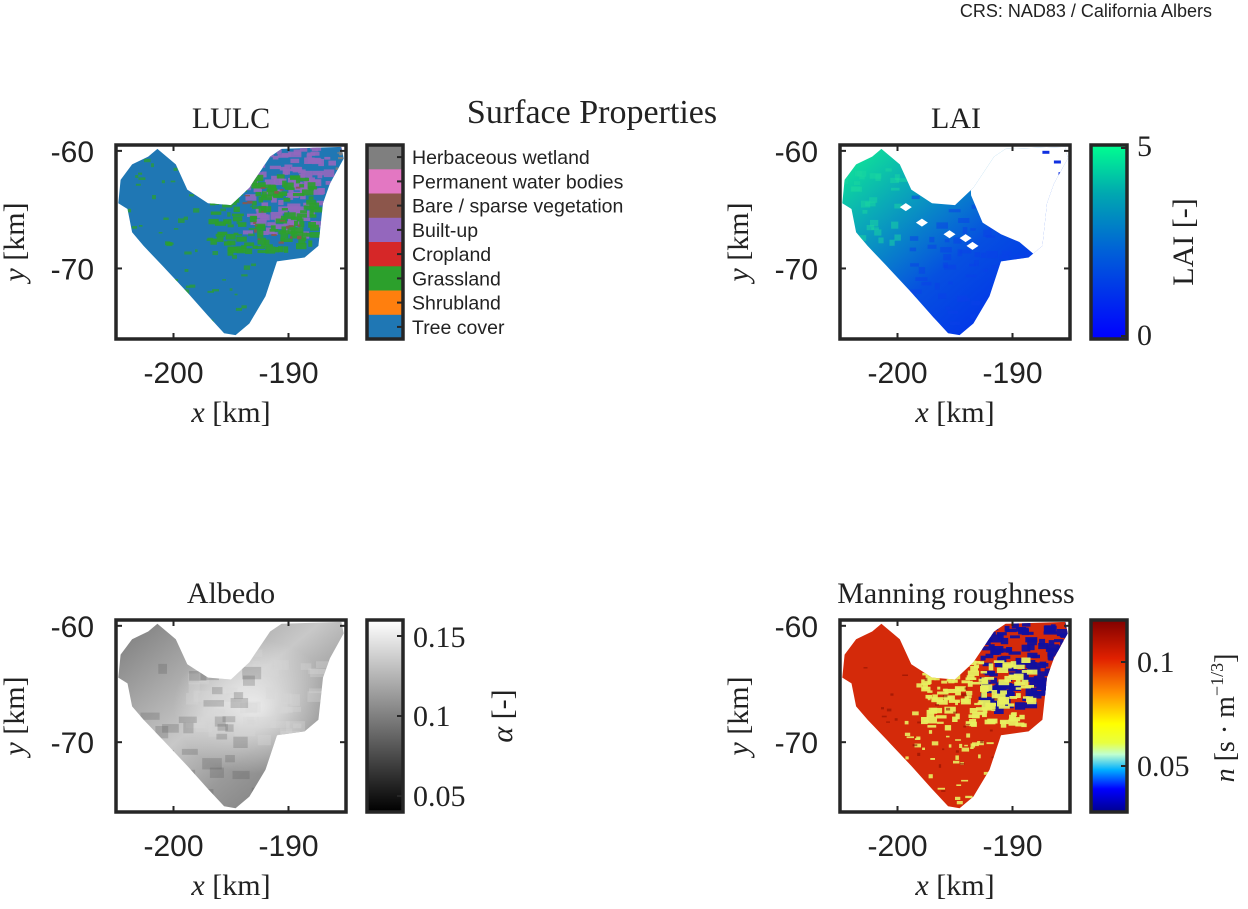 The width and height of the screenshot is (1248, 909). I want to click on map-lulc, so click(231, 241).